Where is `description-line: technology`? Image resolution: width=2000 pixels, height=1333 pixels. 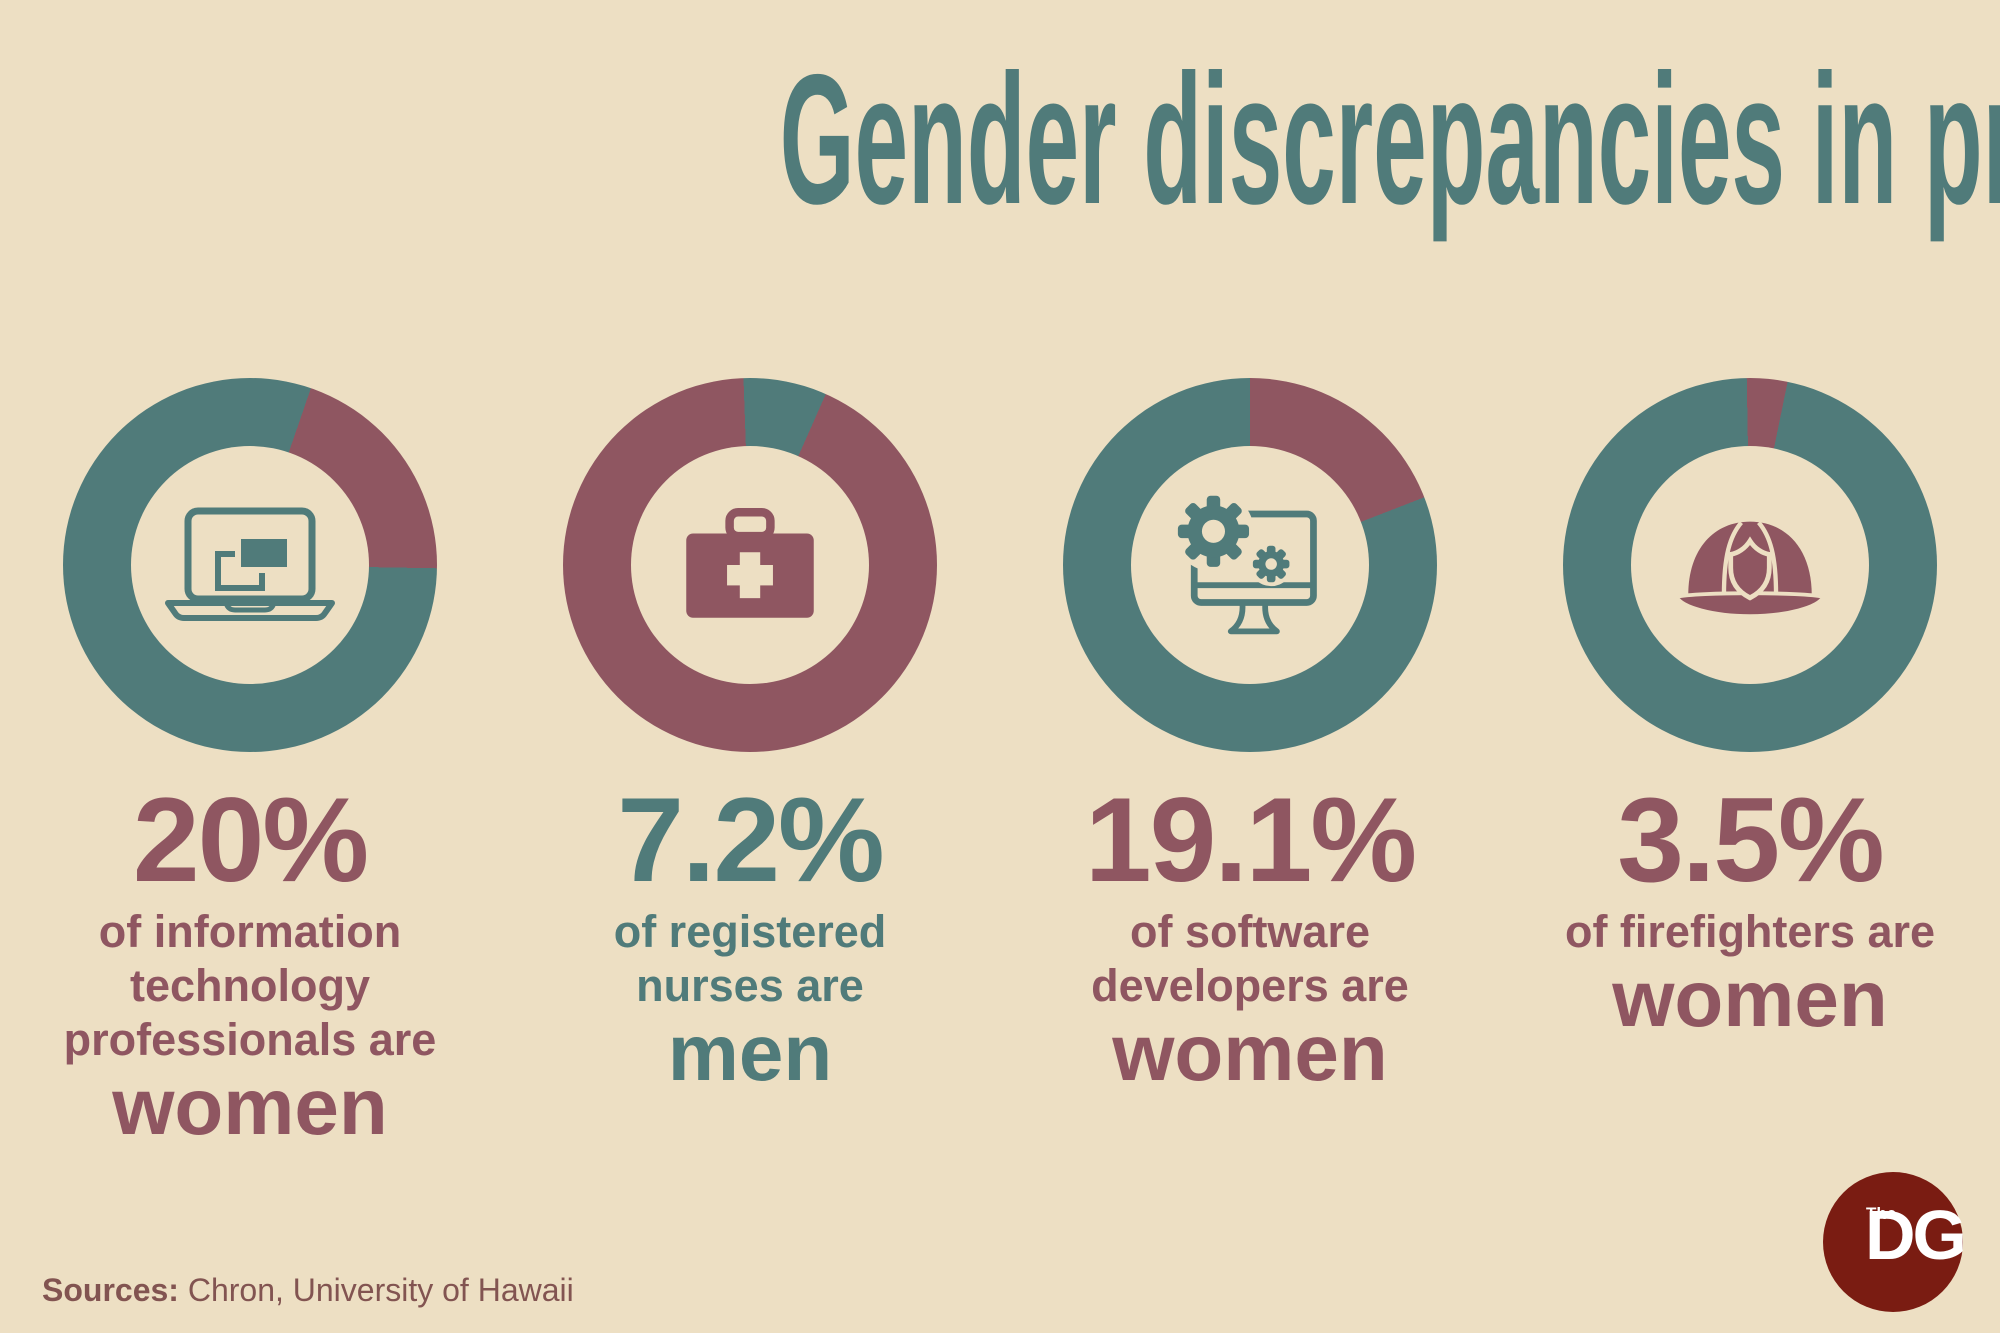
description-line: technology is located at coordinates (249, 985).